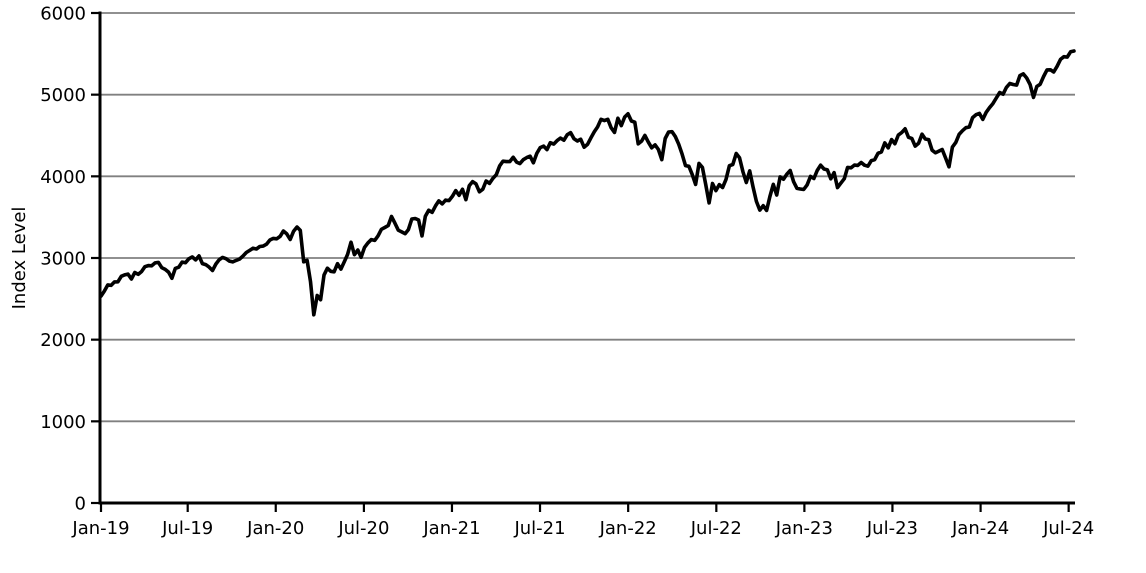 The height and width of the screenshot is (573, 1146). Describe the element at coordinates (63, 422) in the screenshot. I see `y-tick-label-1000: 1000` at that location.